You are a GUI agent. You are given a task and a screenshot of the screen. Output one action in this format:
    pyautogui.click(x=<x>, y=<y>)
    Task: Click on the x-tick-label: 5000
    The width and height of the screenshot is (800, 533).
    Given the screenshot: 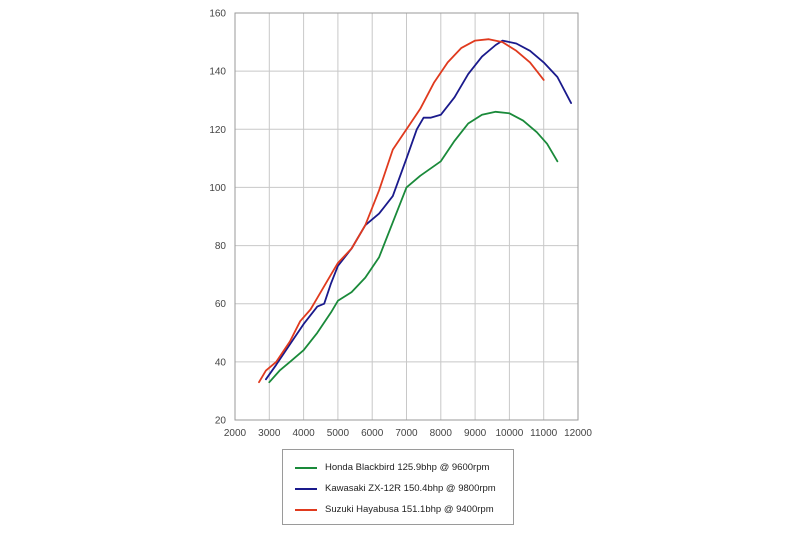 What is the action you would take?
    pyautogui.click(x=338, y=433)
    